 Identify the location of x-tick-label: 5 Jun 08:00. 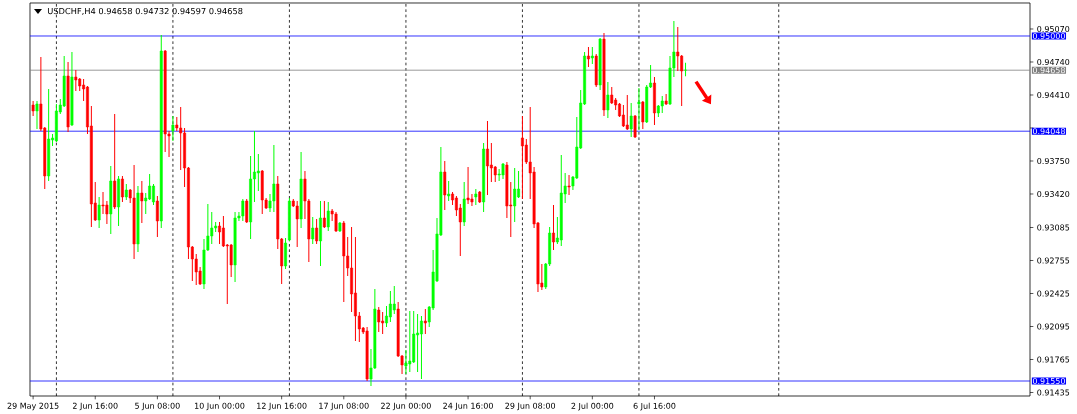
(157, 406).